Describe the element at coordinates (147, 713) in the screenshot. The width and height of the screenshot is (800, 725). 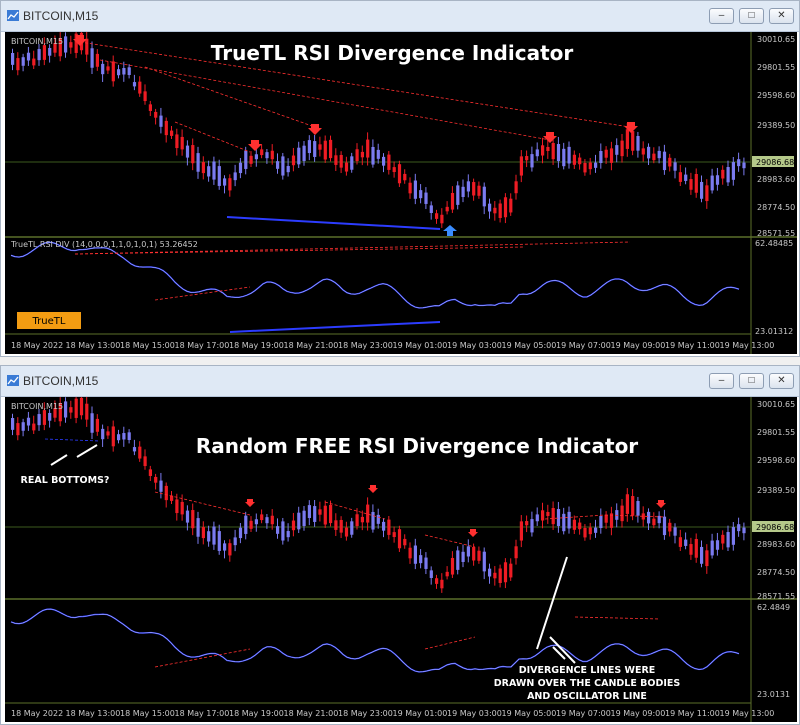
I see `time-label: 18 May 15:00` at that location.